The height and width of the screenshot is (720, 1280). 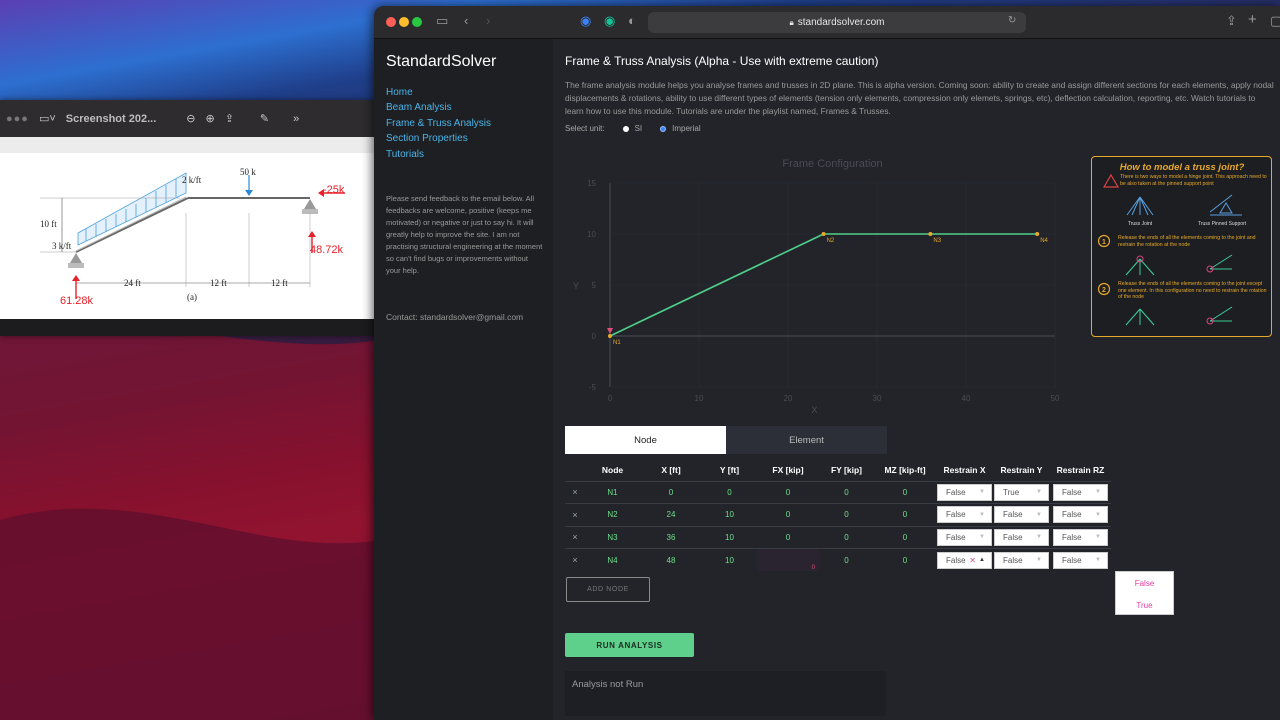 I want to click on cell-rx: False ✕ ▲, so click(x=964, y=559).